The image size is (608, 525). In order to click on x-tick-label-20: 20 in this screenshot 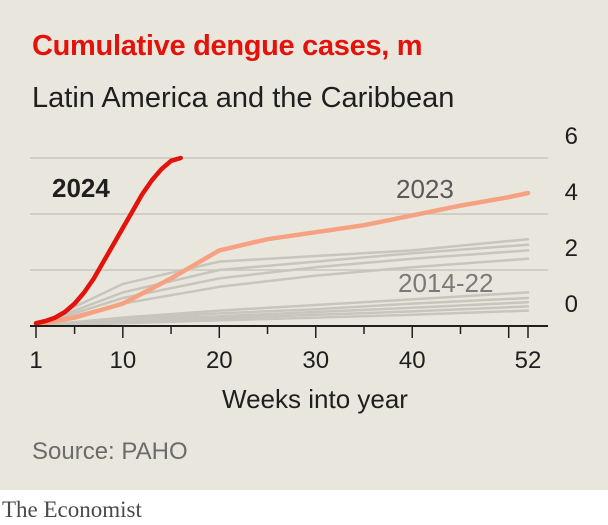, I will do `click(219, 360)`.